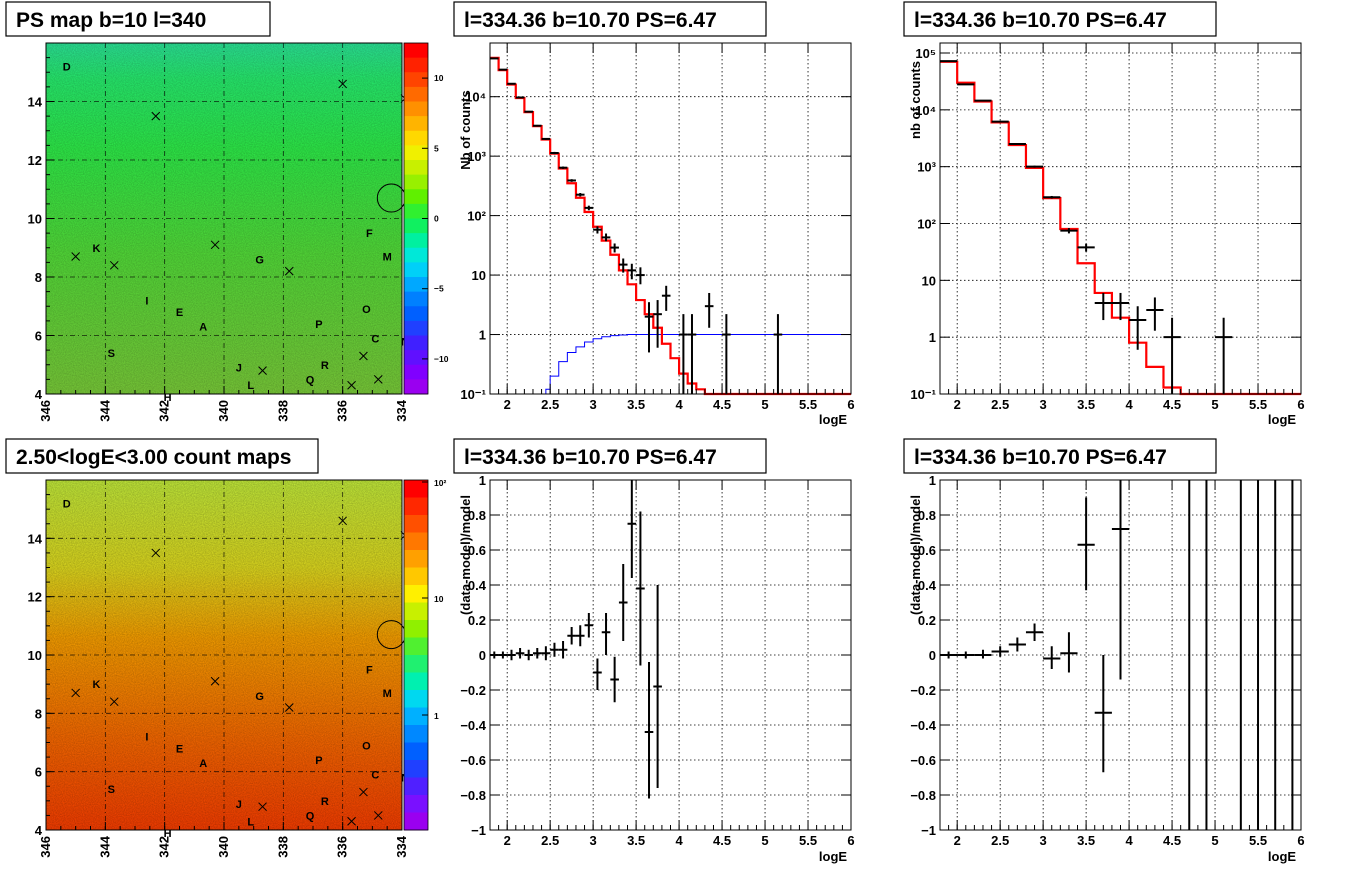  I want to click on count-map-title: 2.50<logE<3.00 count maps, so click(153, 457).